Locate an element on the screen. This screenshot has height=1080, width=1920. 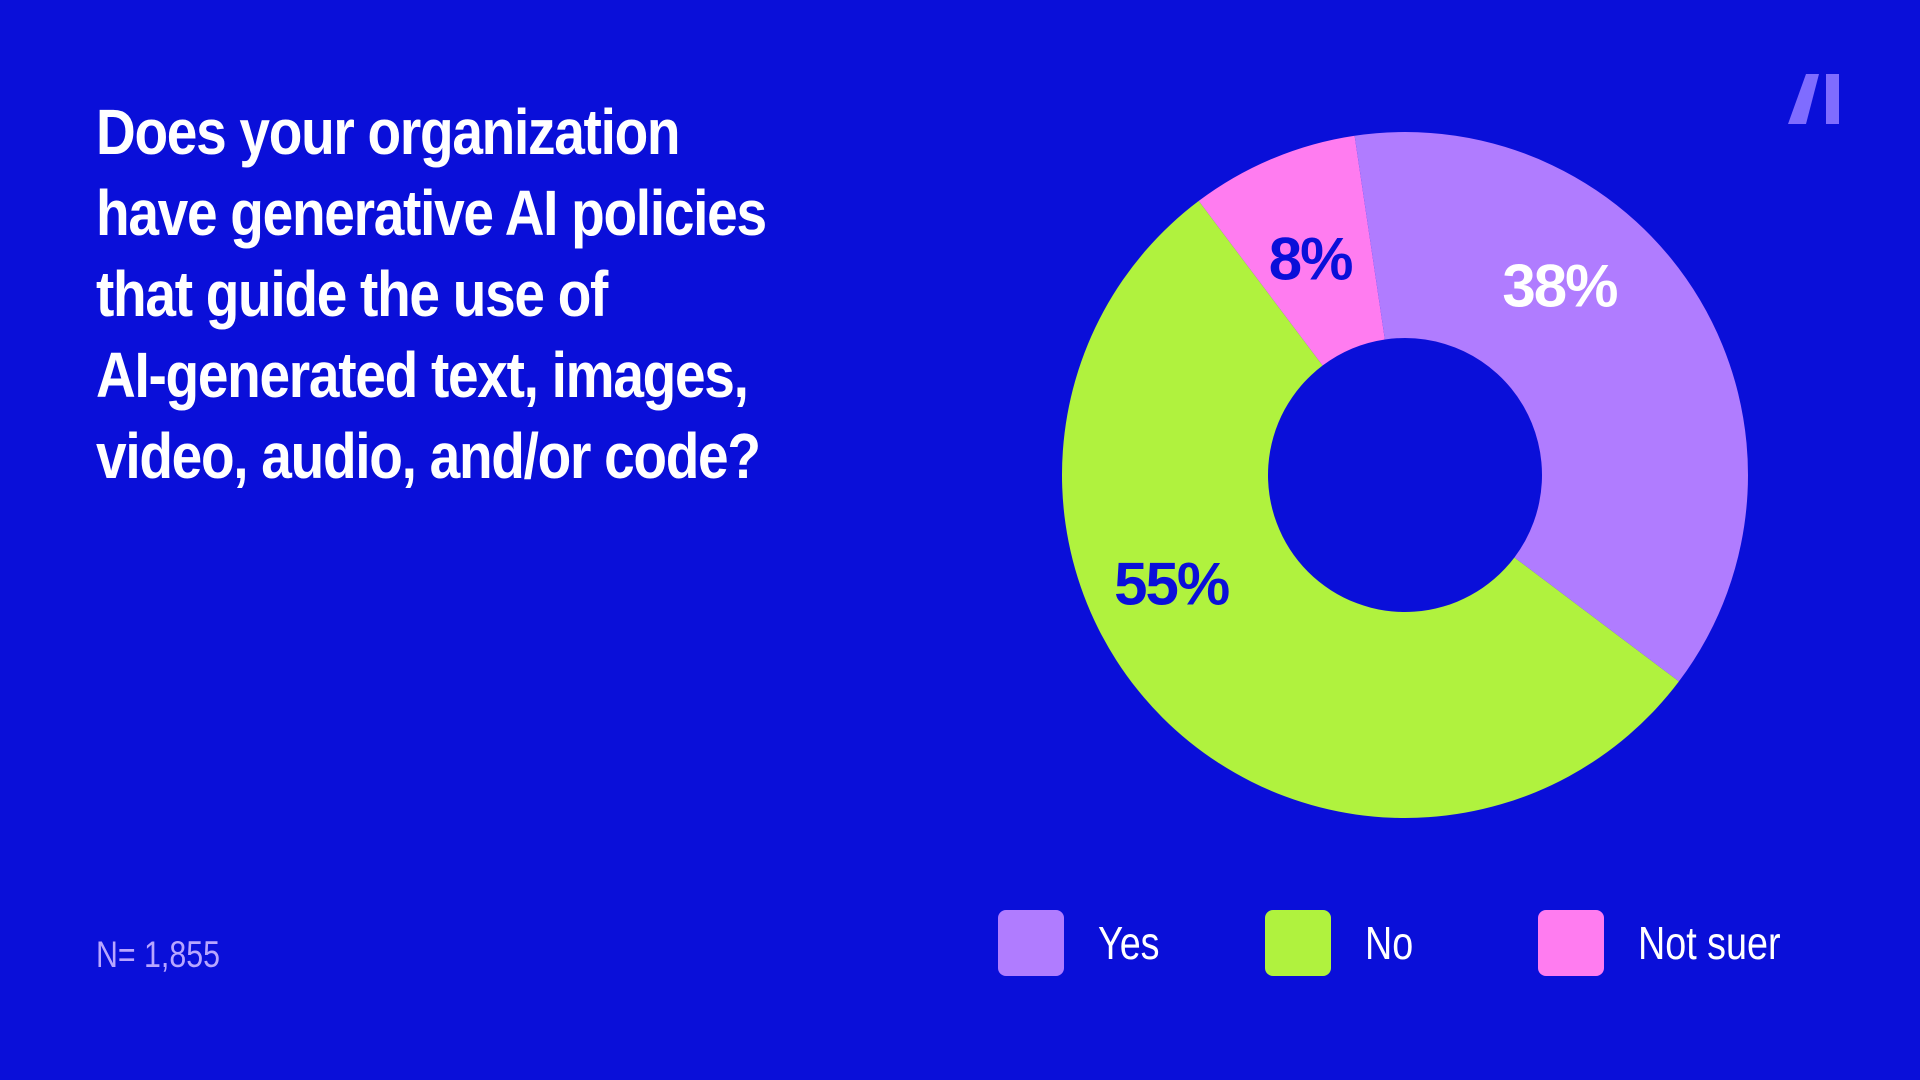
sample-size-label: N= 1,855 is located at coordinates (158, 954).